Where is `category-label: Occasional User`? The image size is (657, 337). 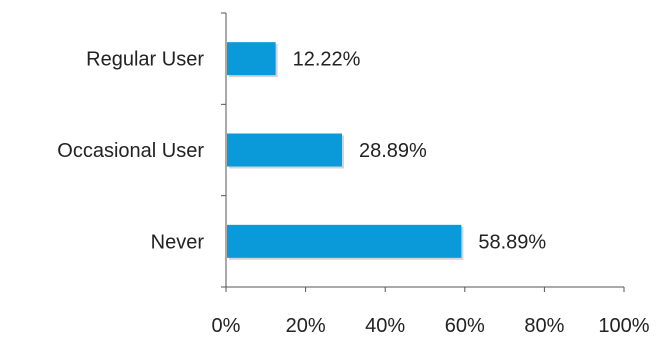
category-label: Occasional User is located at coordinates (130, 151).